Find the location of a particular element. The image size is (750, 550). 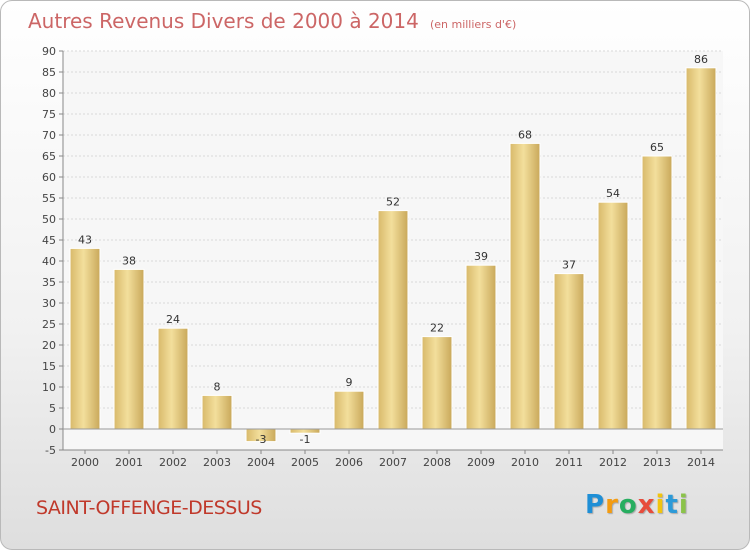

data-label-2011: 37 is located at coordinates (569, 265).